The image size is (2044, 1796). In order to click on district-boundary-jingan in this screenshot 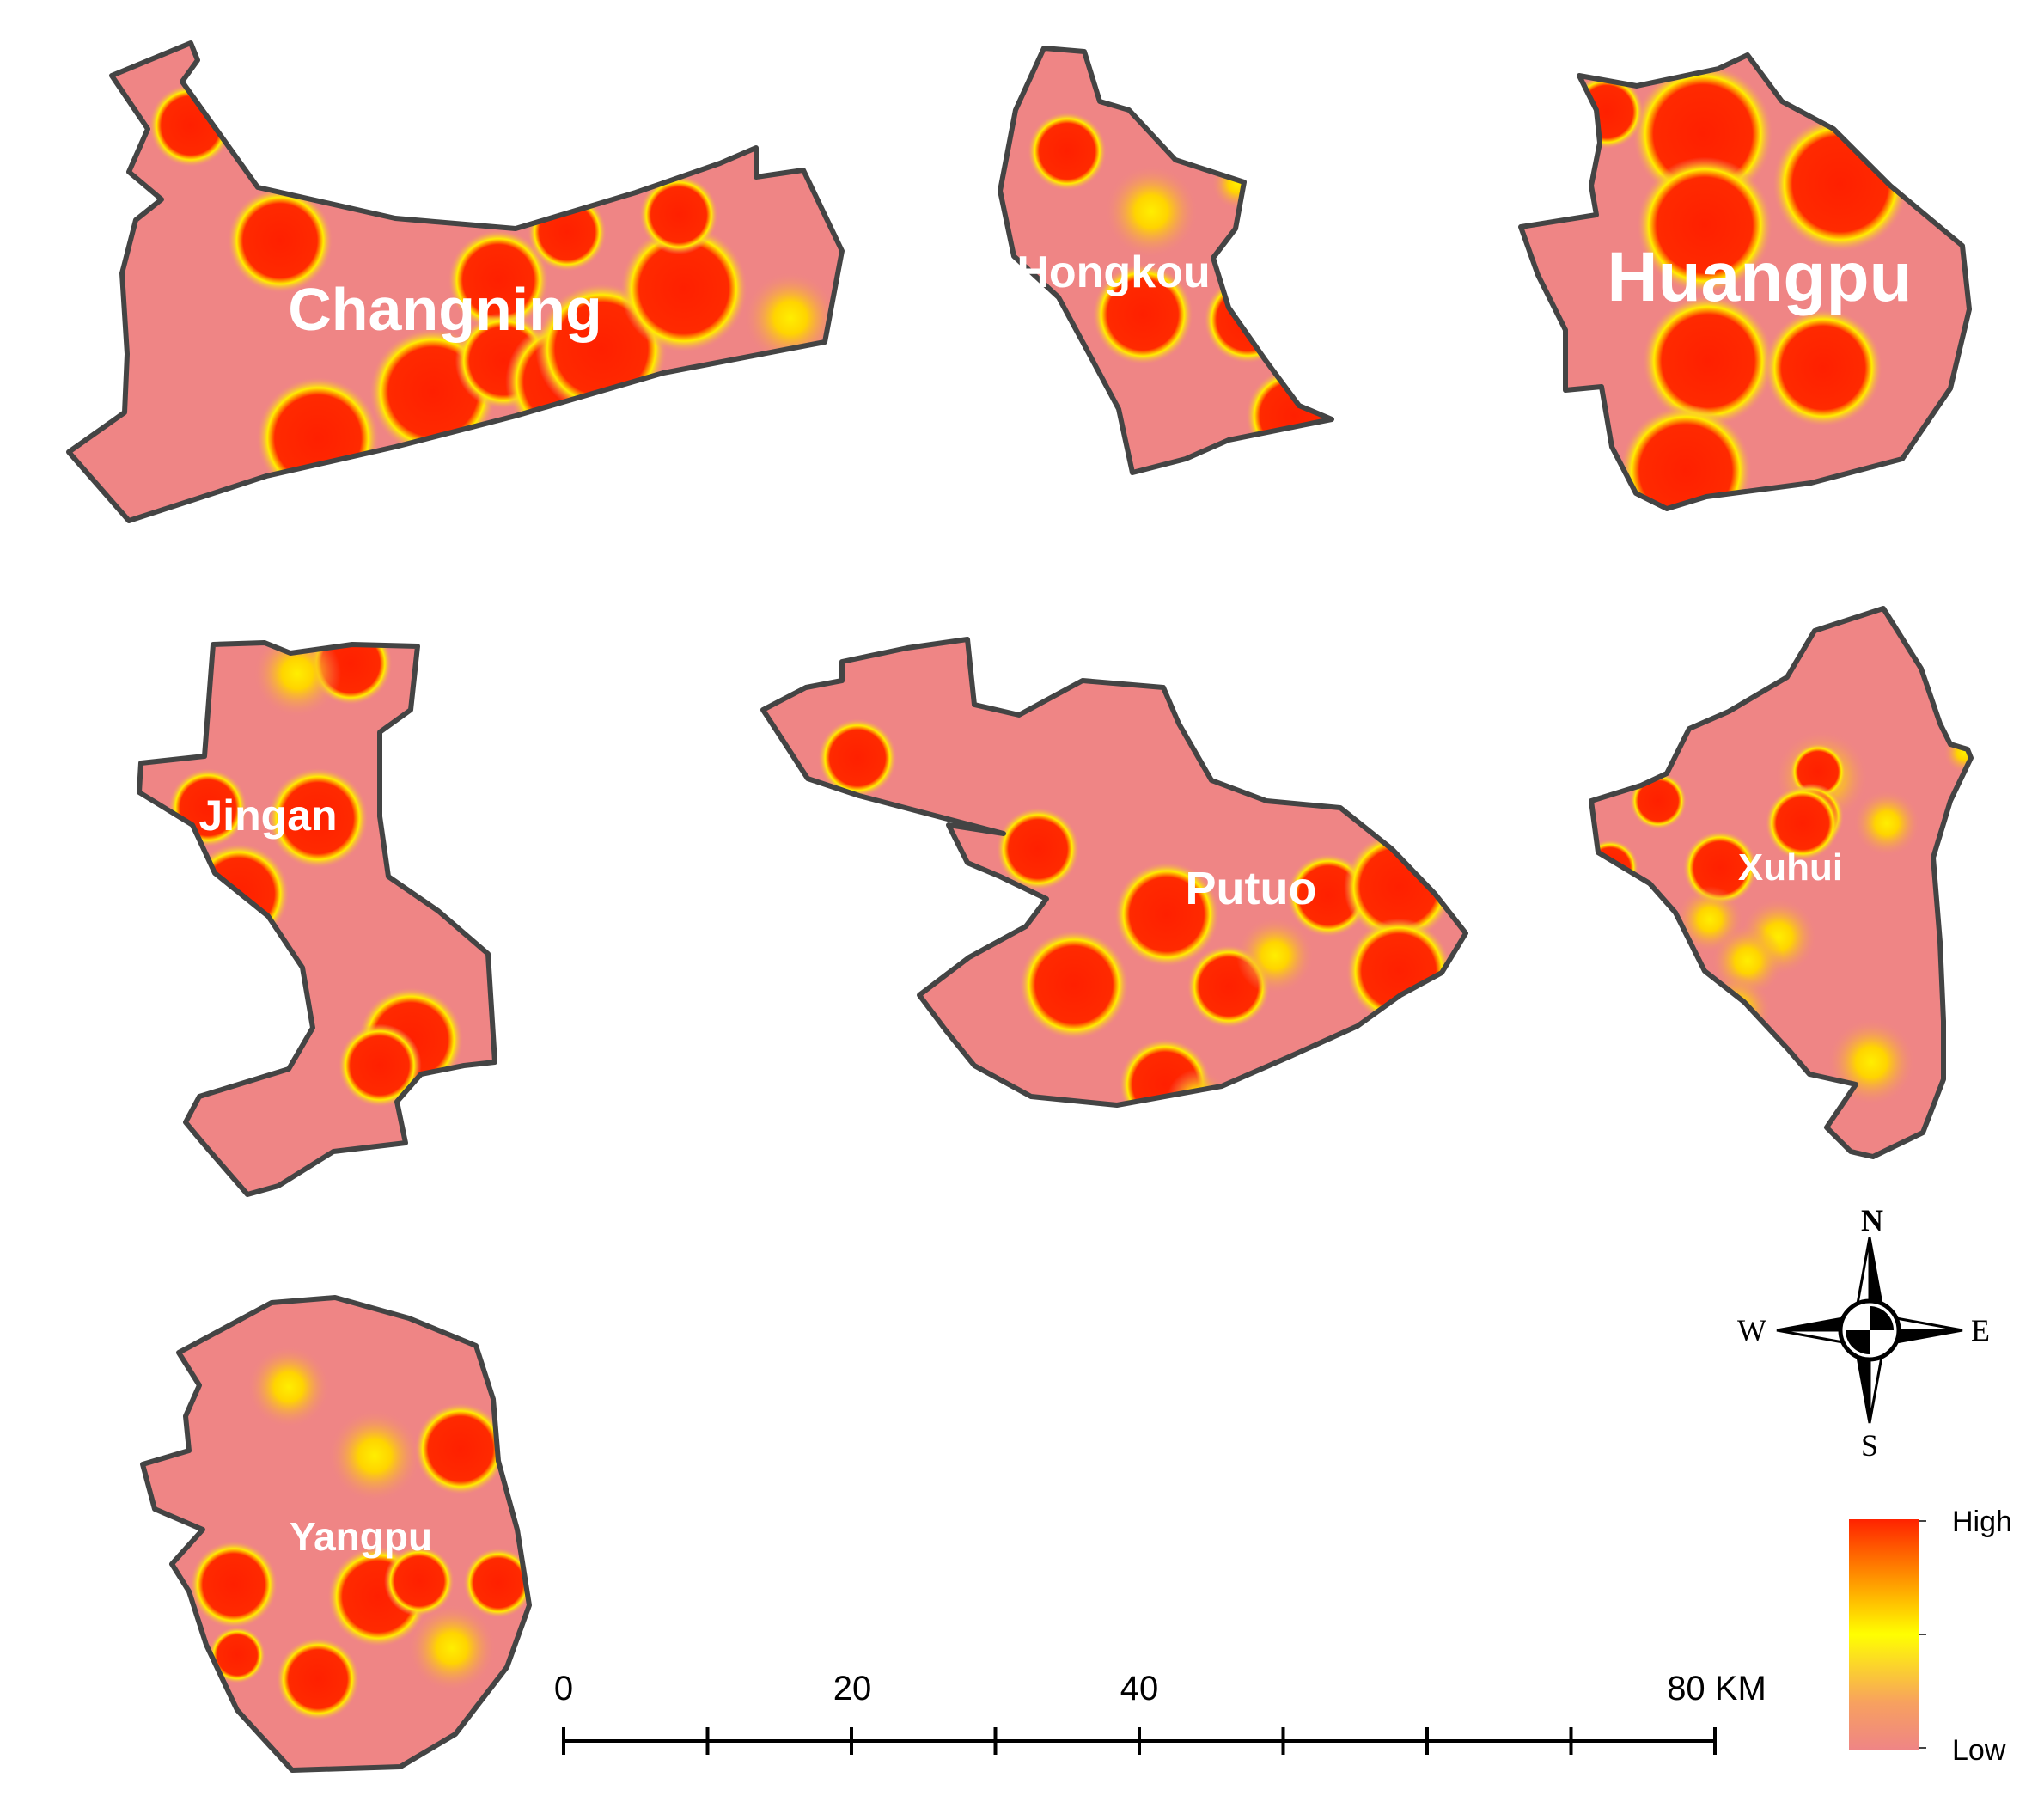, I will do `click(317, 918)`.